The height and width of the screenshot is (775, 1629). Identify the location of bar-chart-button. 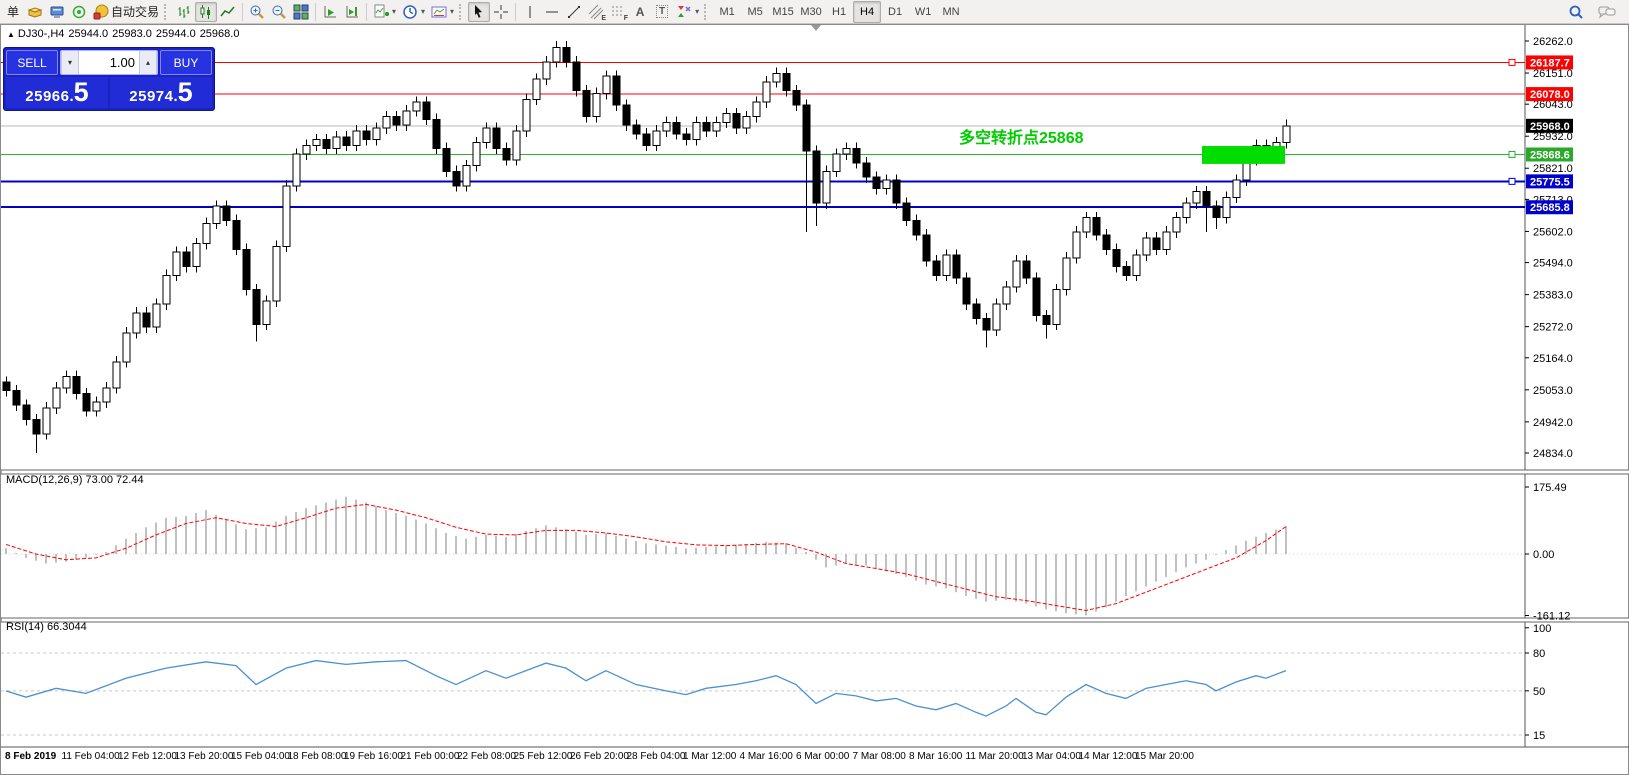
(184, 12).